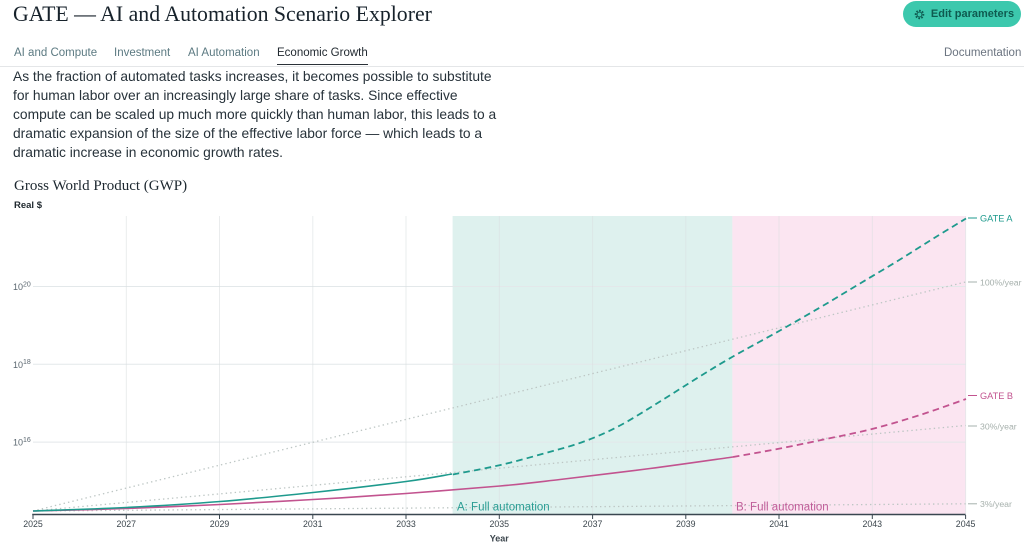  Describe the element at coordinates (313, 524) in the screenshot. I see `svg-text: 2031` at that location.